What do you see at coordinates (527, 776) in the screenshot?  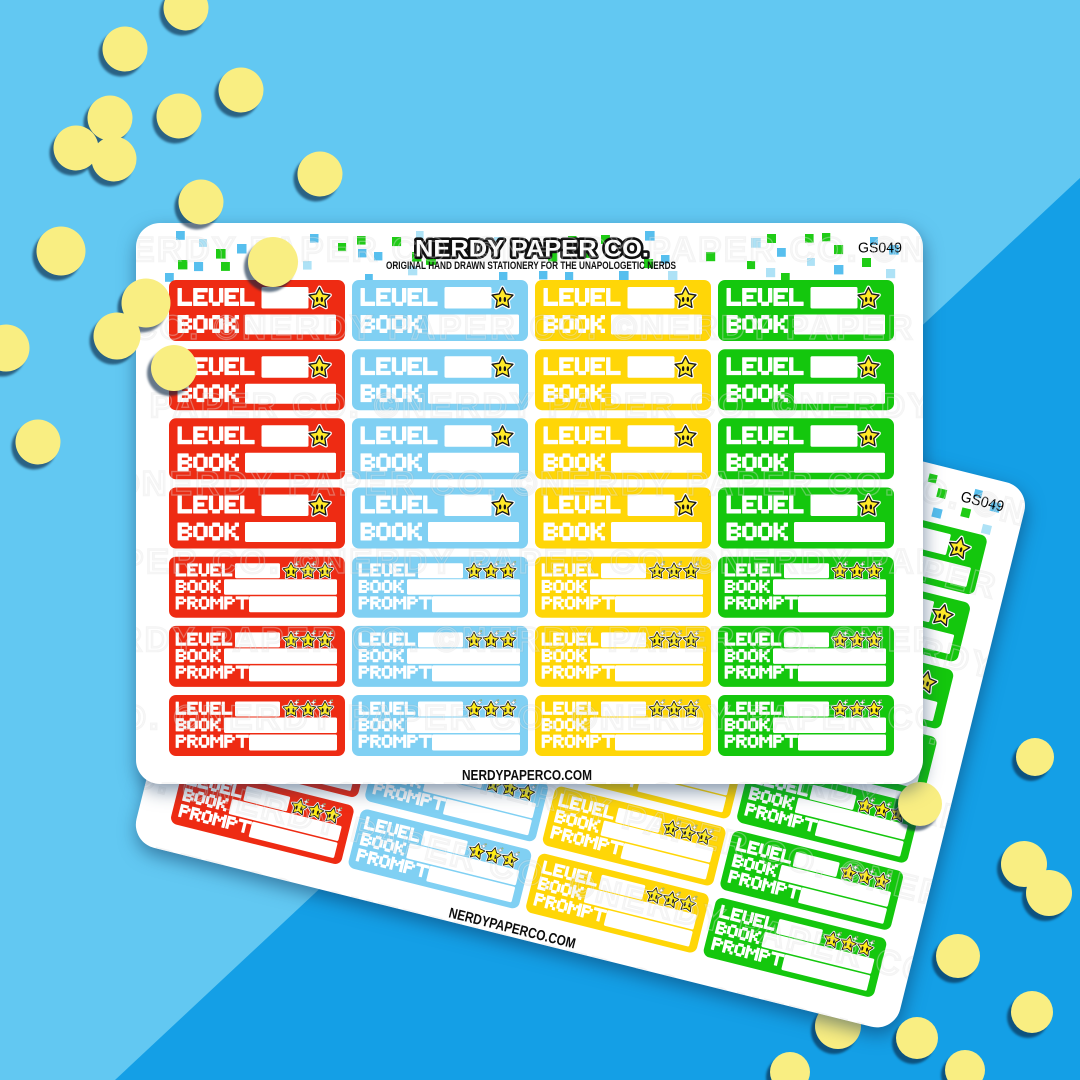 I see `svg-text: NERDYPAPERCO.COM` at bounding box center [527, 776].